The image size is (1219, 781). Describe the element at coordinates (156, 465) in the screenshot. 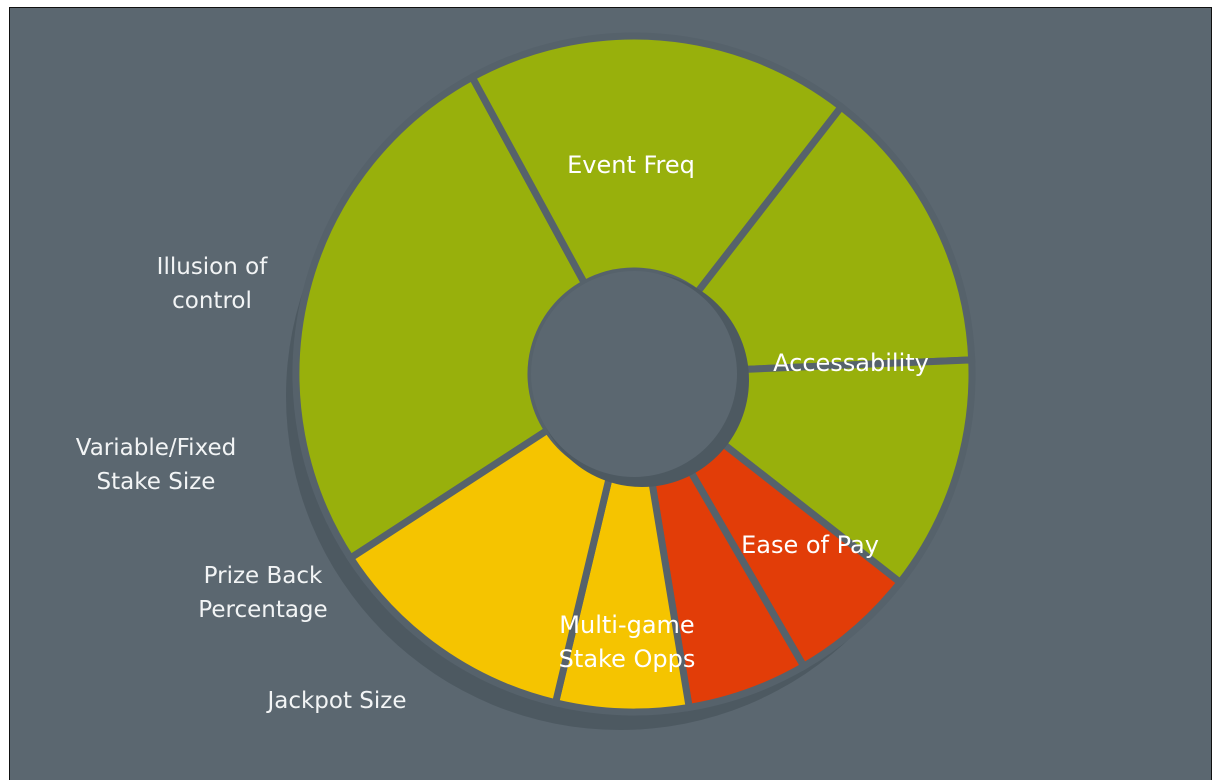

I see `slice-label-variable-fixed-stake-size: Variable/Fixed Stake Size` at that location.